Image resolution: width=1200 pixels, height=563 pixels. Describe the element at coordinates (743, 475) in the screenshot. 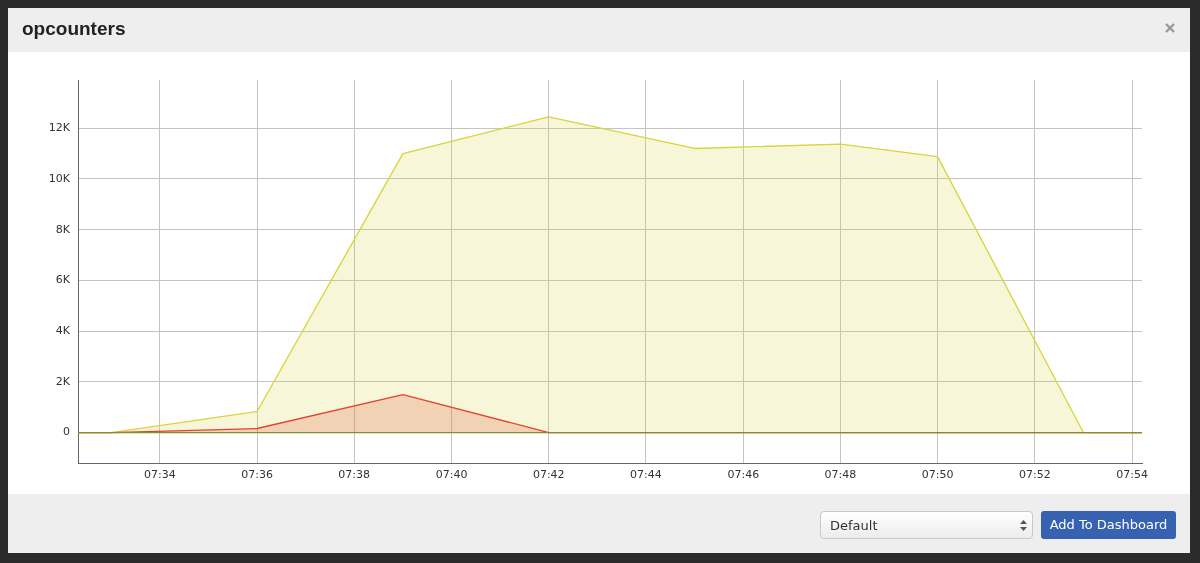

I see `x-tick-label: 07:46` at that location.